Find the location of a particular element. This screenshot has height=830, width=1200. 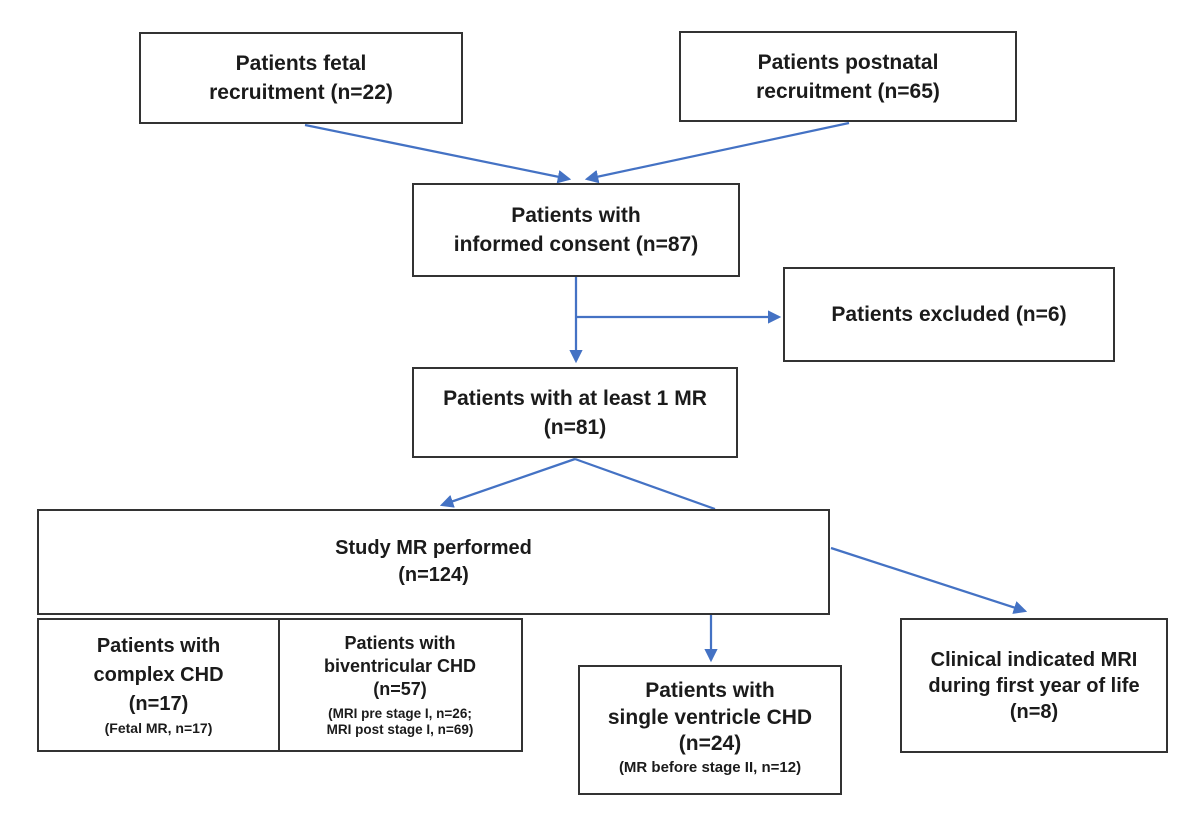

single-subline-1: (MR before stage II, n=12) is located at coordinates (710, 767).